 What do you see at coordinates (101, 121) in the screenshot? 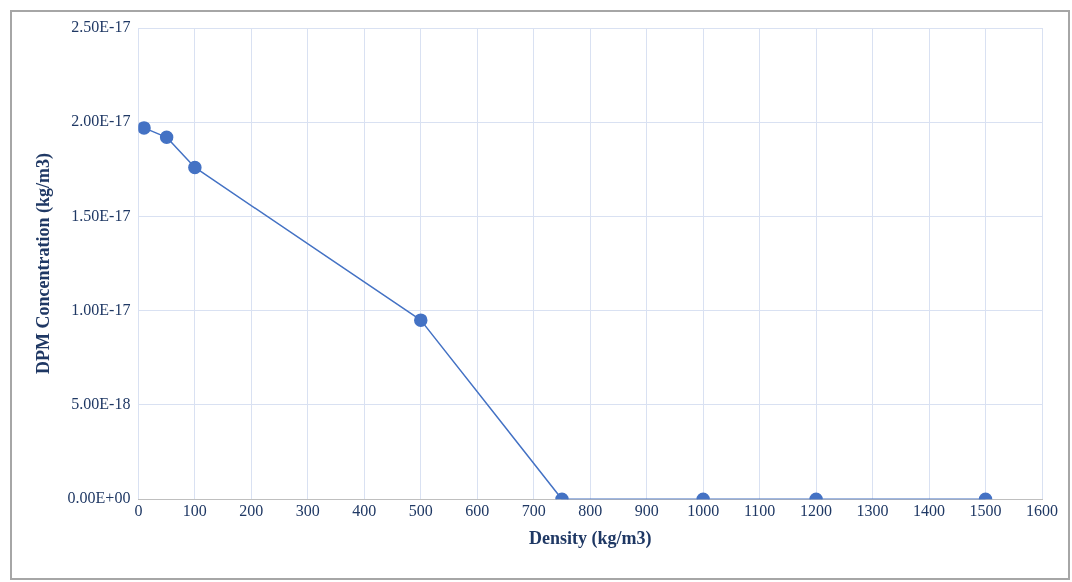
I see `y-tick-label: 2.00E-17` at bounding box center [101, 121].